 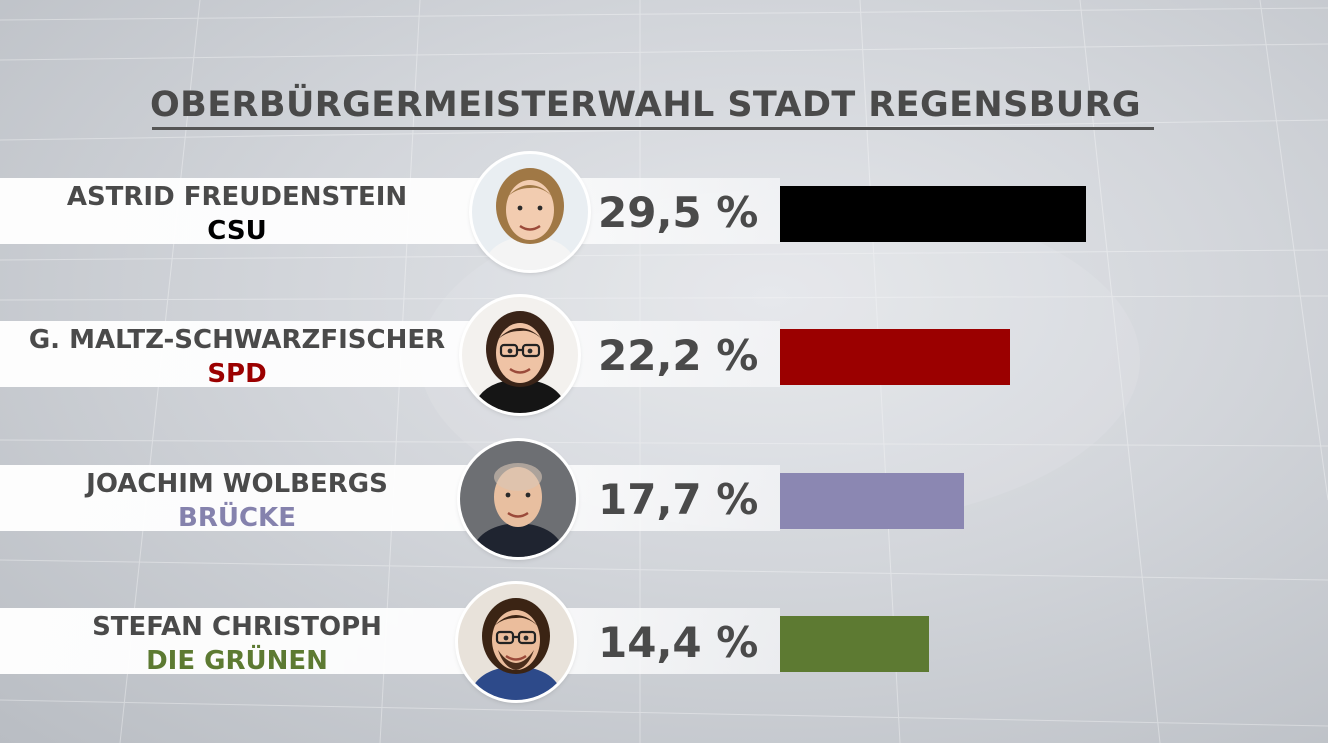 I want to click on candidate-name: G. MALTZ-SCHWARZFISCHER, so click(x=237, y=340).